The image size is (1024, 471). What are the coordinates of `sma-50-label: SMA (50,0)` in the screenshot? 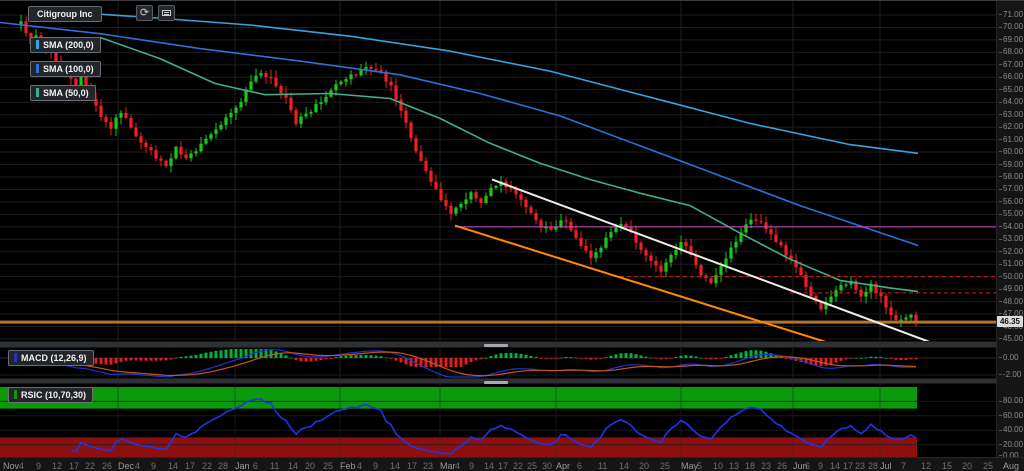 It's located at (66, 93).